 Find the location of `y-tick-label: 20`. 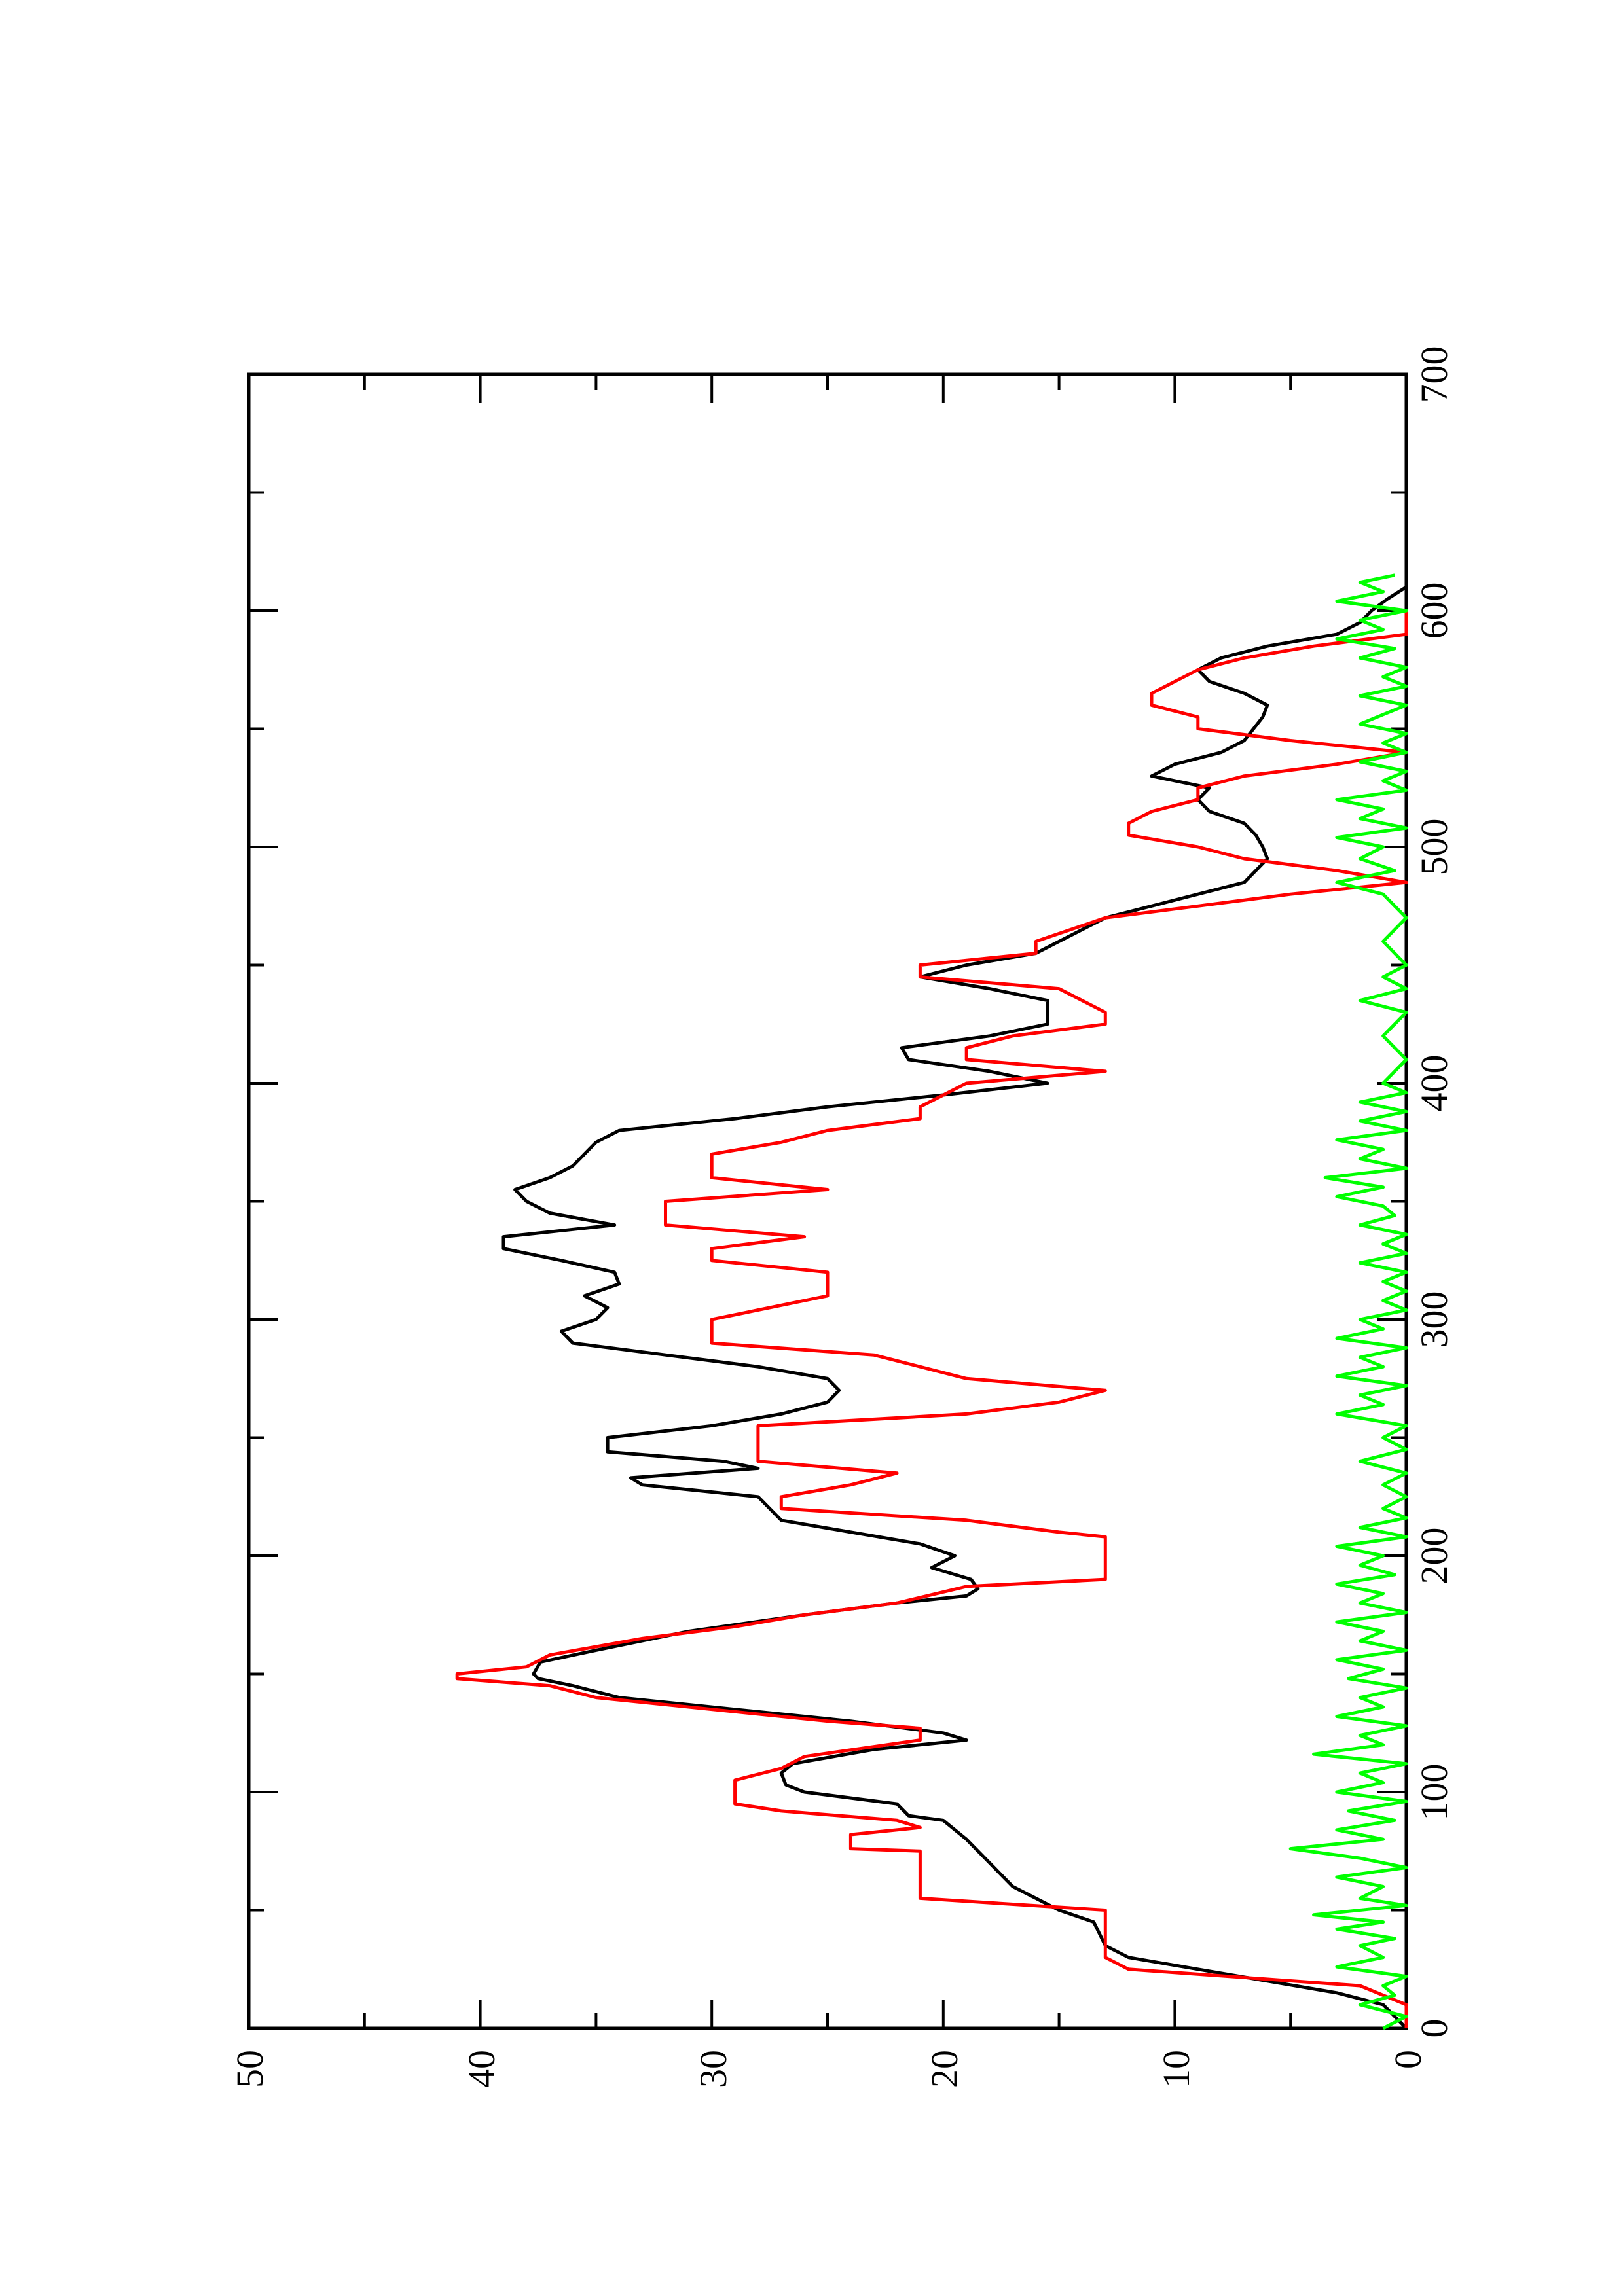

y-tick-label: 20 is located at coordinates (944, 2069).